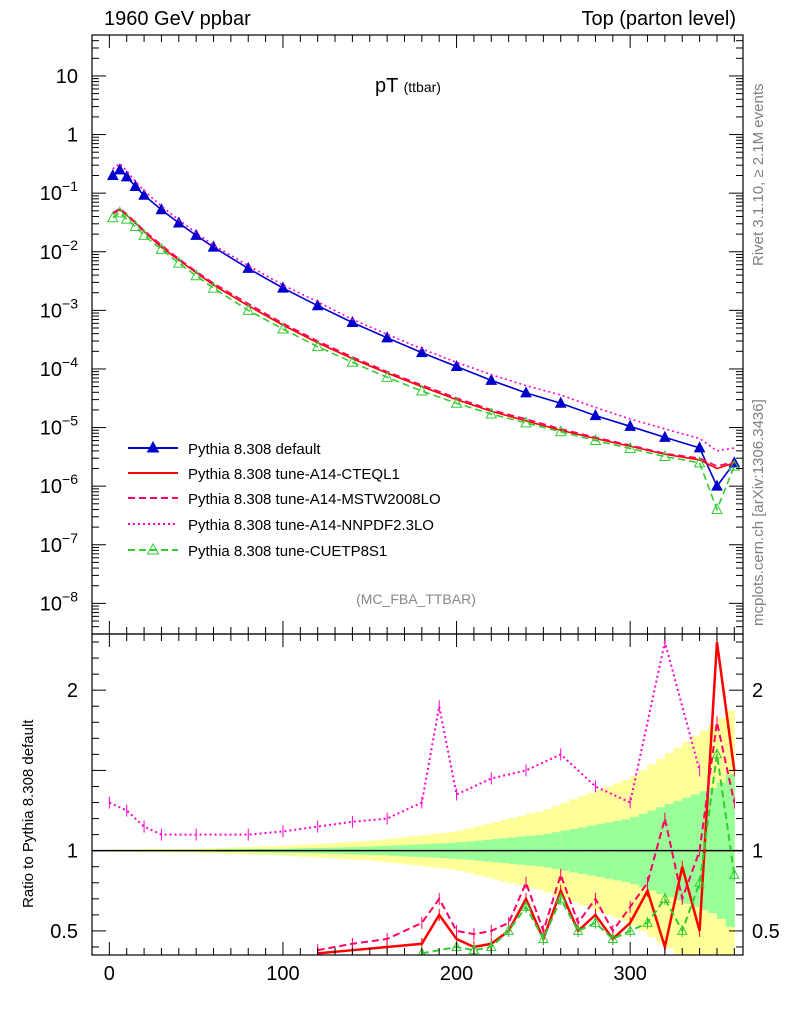 This screenshot has width=786, height=1024. What do you see at coordinates (70, 538) in the screenshot?
I see `y-tick-exponent: −7` at bounding box center [70, 538].